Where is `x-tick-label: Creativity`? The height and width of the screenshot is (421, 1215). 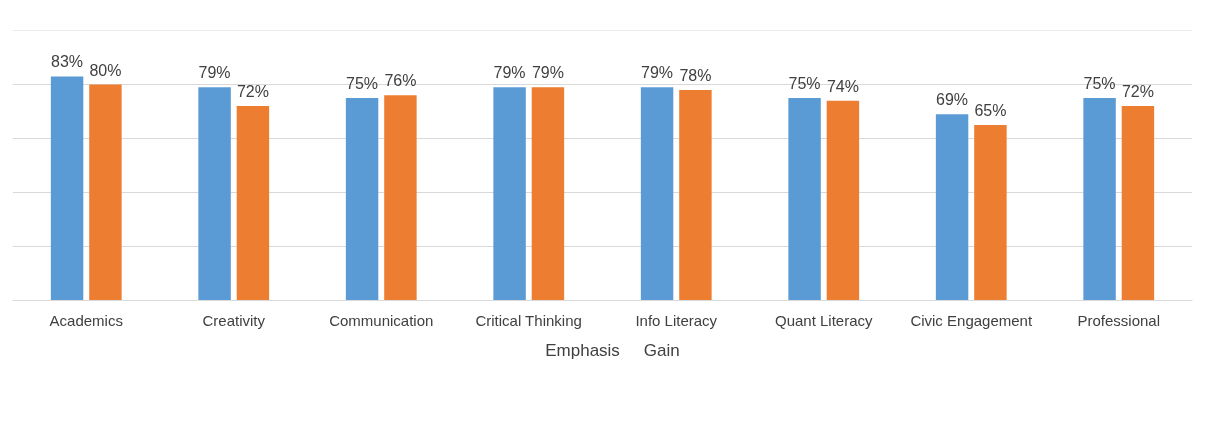
x-tick-label: Creativity is located at coordinates (234, 320).